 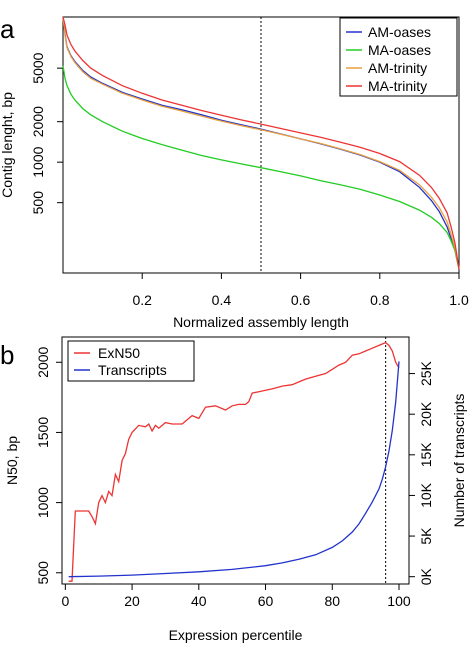 What do you see at coordinates (426, 495) in the screenshot?
I see `y-right-tick-label: 10K` at bounding box center [426, 495].